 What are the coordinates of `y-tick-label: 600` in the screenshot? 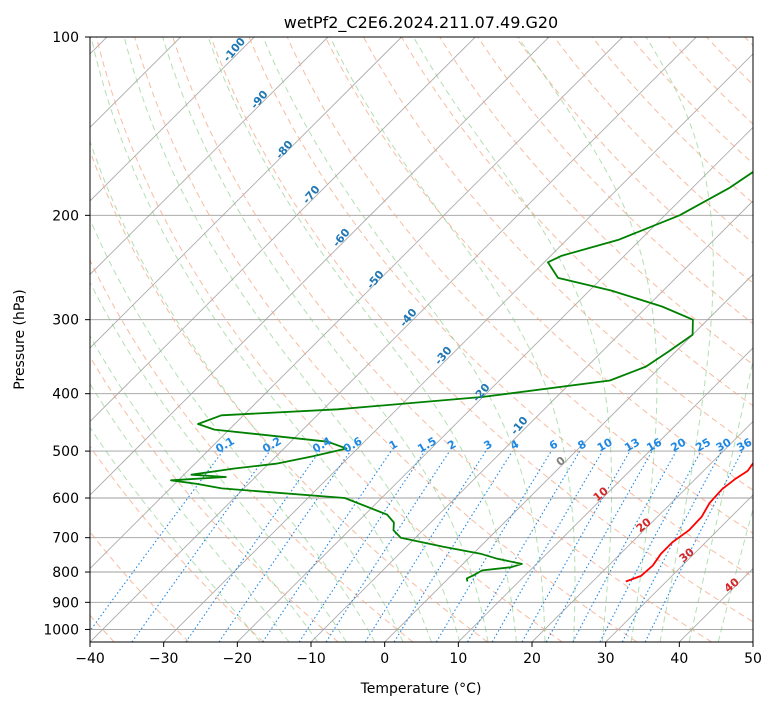 It's located at (65, 499).